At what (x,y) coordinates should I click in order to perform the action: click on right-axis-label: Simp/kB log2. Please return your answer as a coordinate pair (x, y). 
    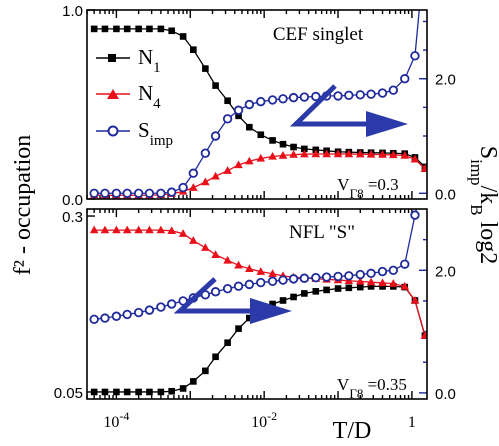
    Looking at the image, I should click on (483, 205).